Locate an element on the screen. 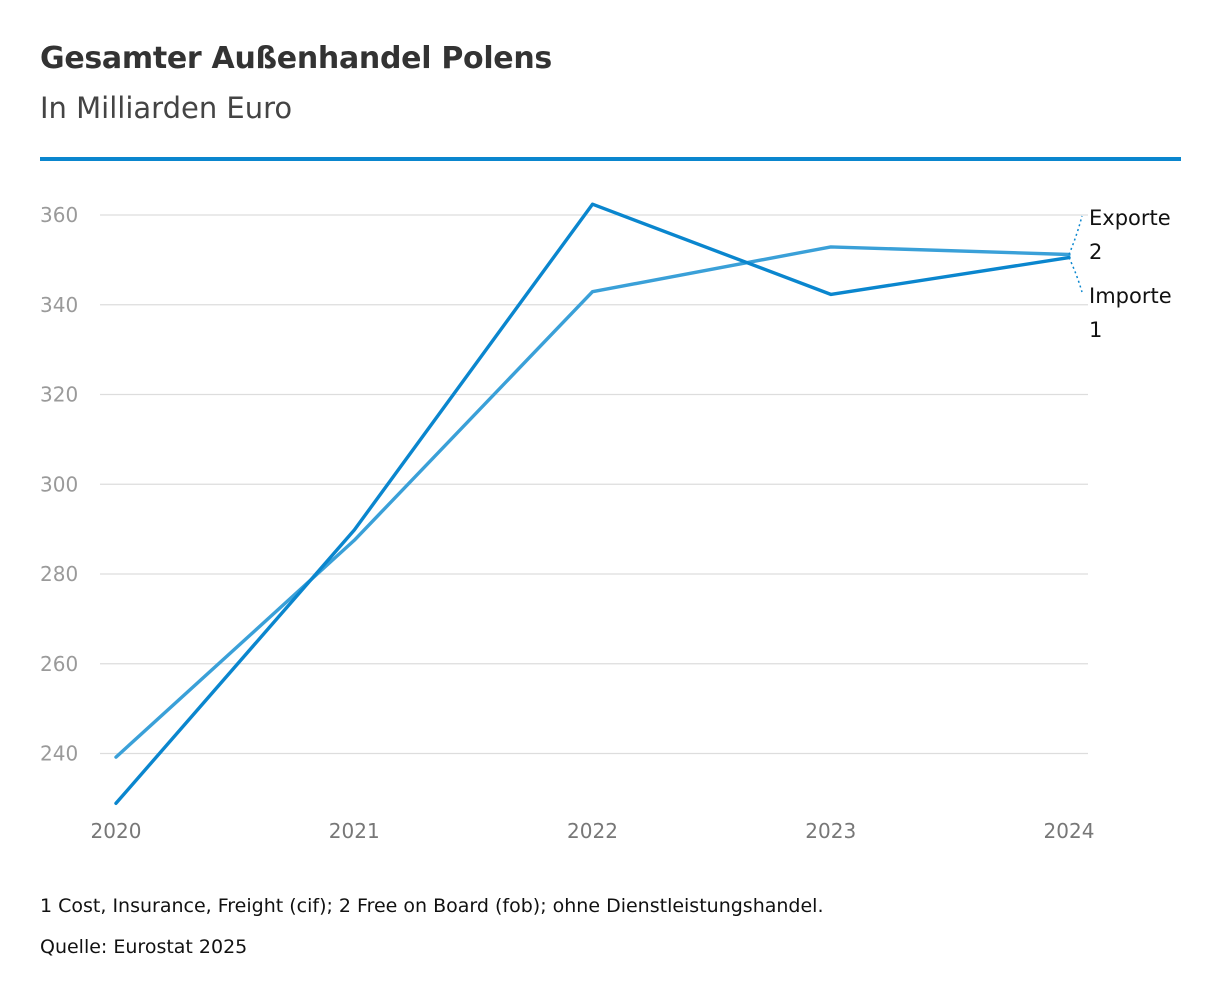  leader-line-importe is located at coordinates (1075, 275).